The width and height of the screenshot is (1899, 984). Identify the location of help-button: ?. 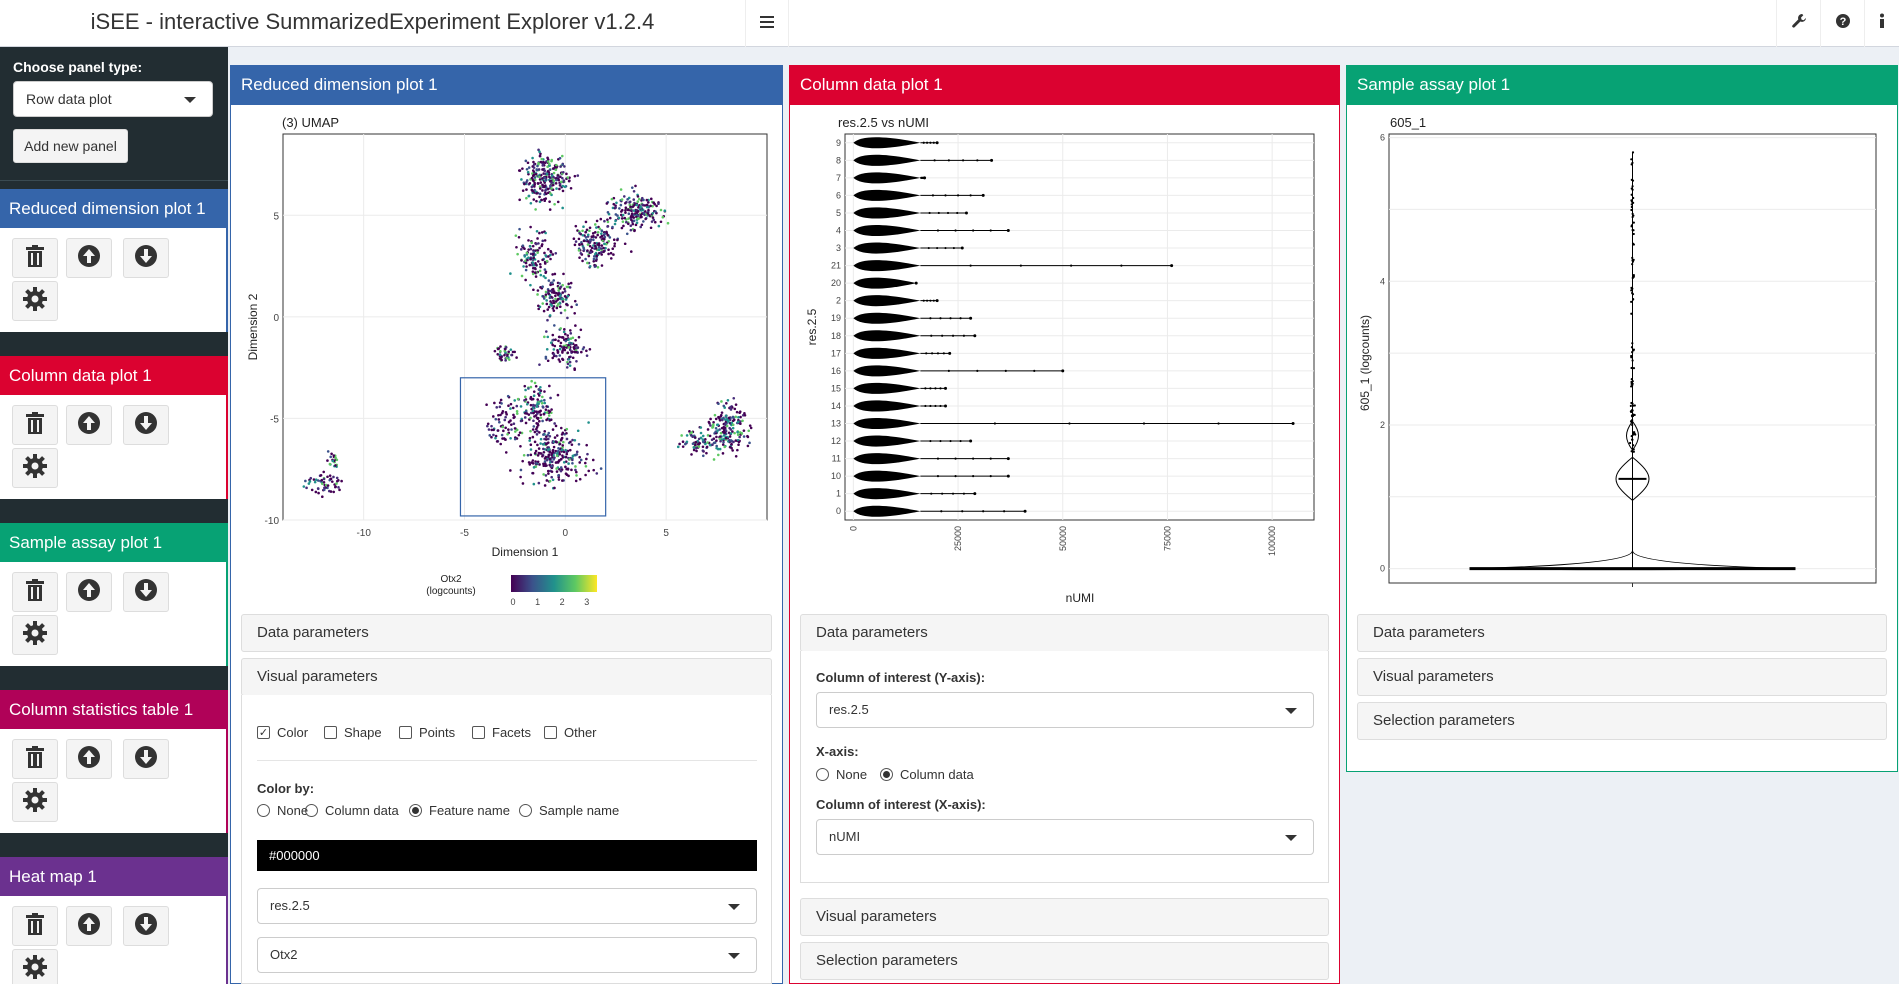
(1842, 23).